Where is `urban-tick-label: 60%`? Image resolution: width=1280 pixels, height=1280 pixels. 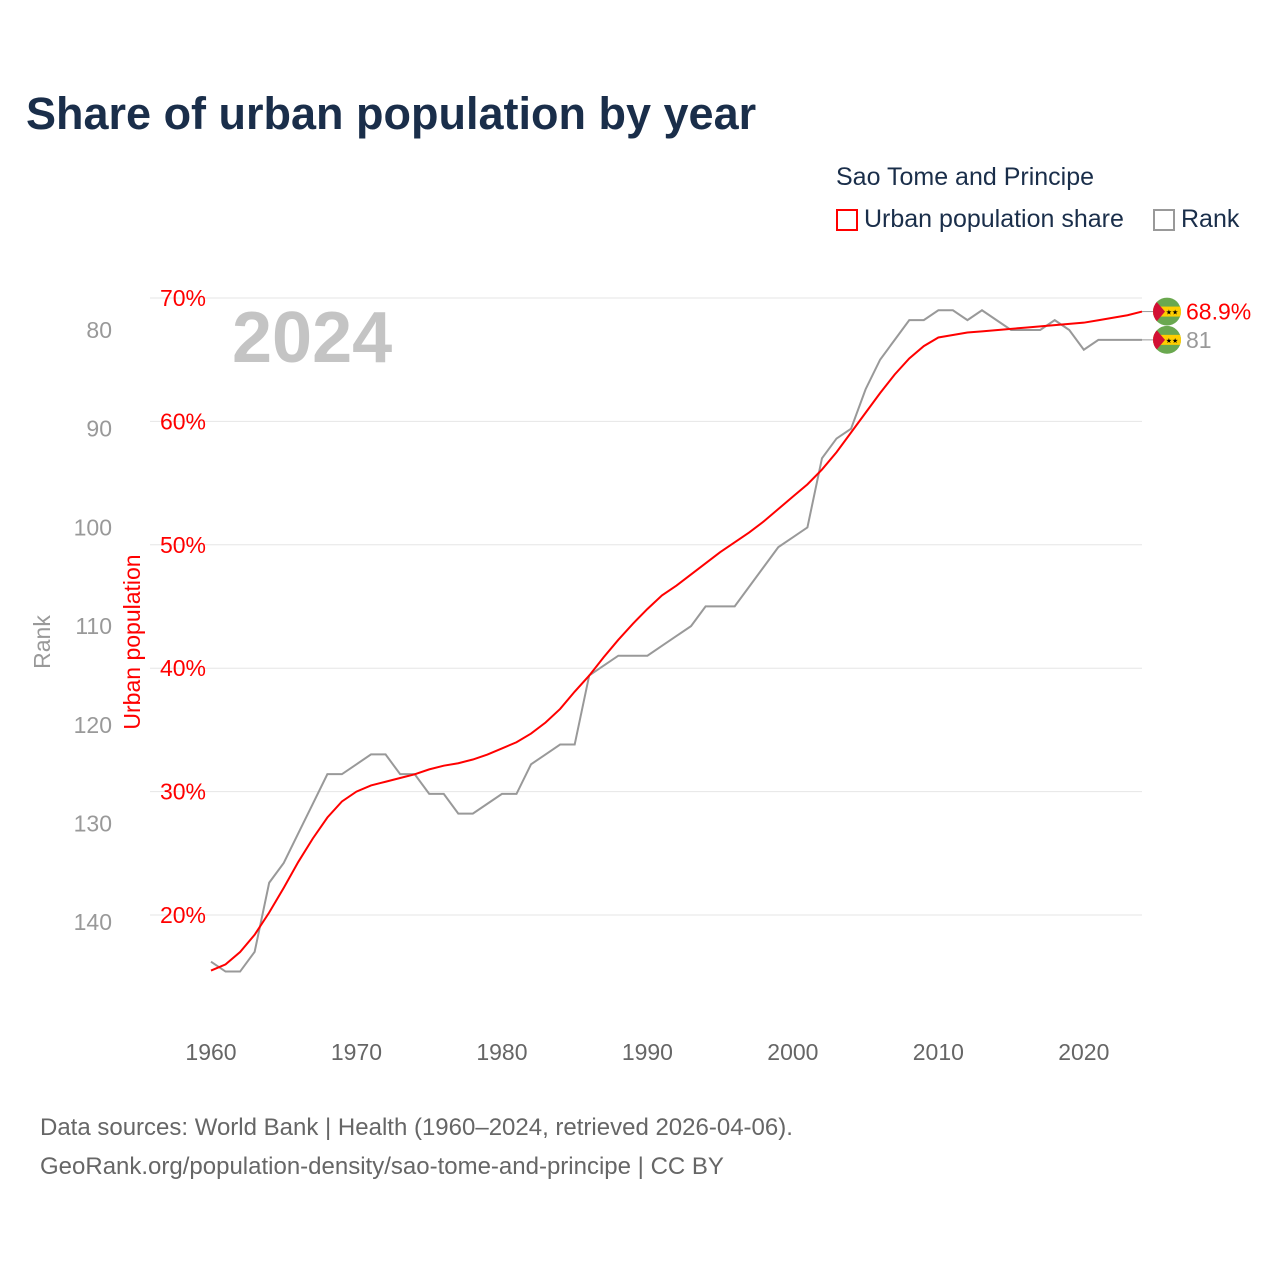 urban-tick-label: 60% is located at coordinates (183, 421).